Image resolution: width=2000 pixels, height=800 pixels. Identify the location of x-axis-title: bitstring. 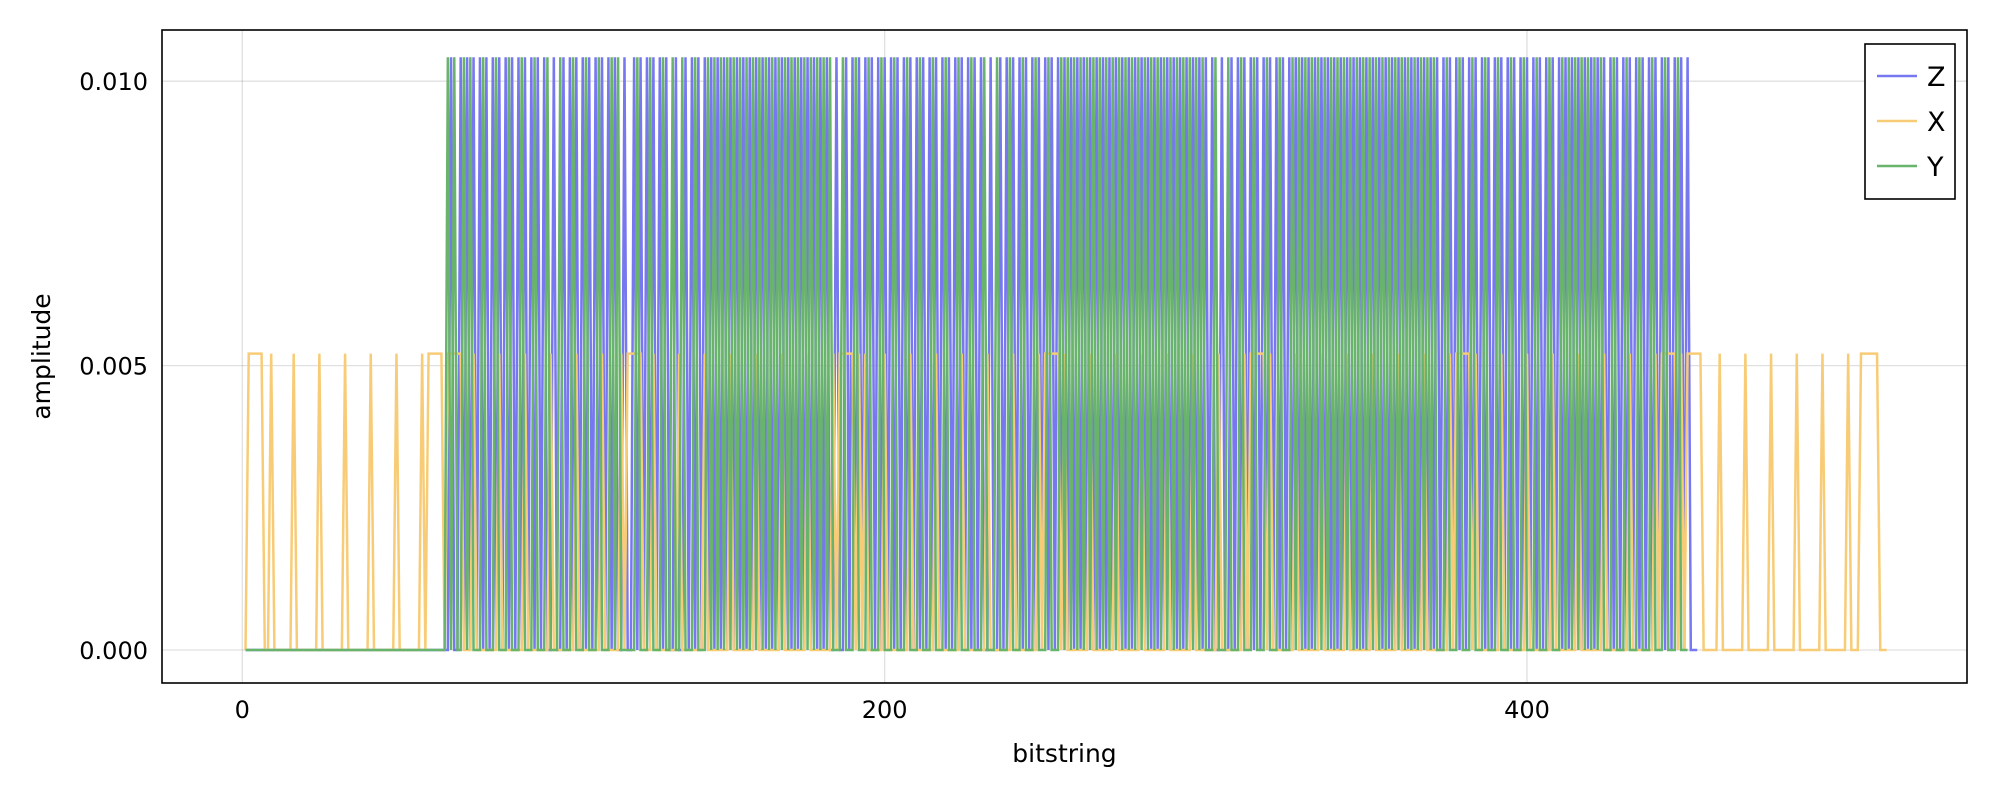
(1064, 753).